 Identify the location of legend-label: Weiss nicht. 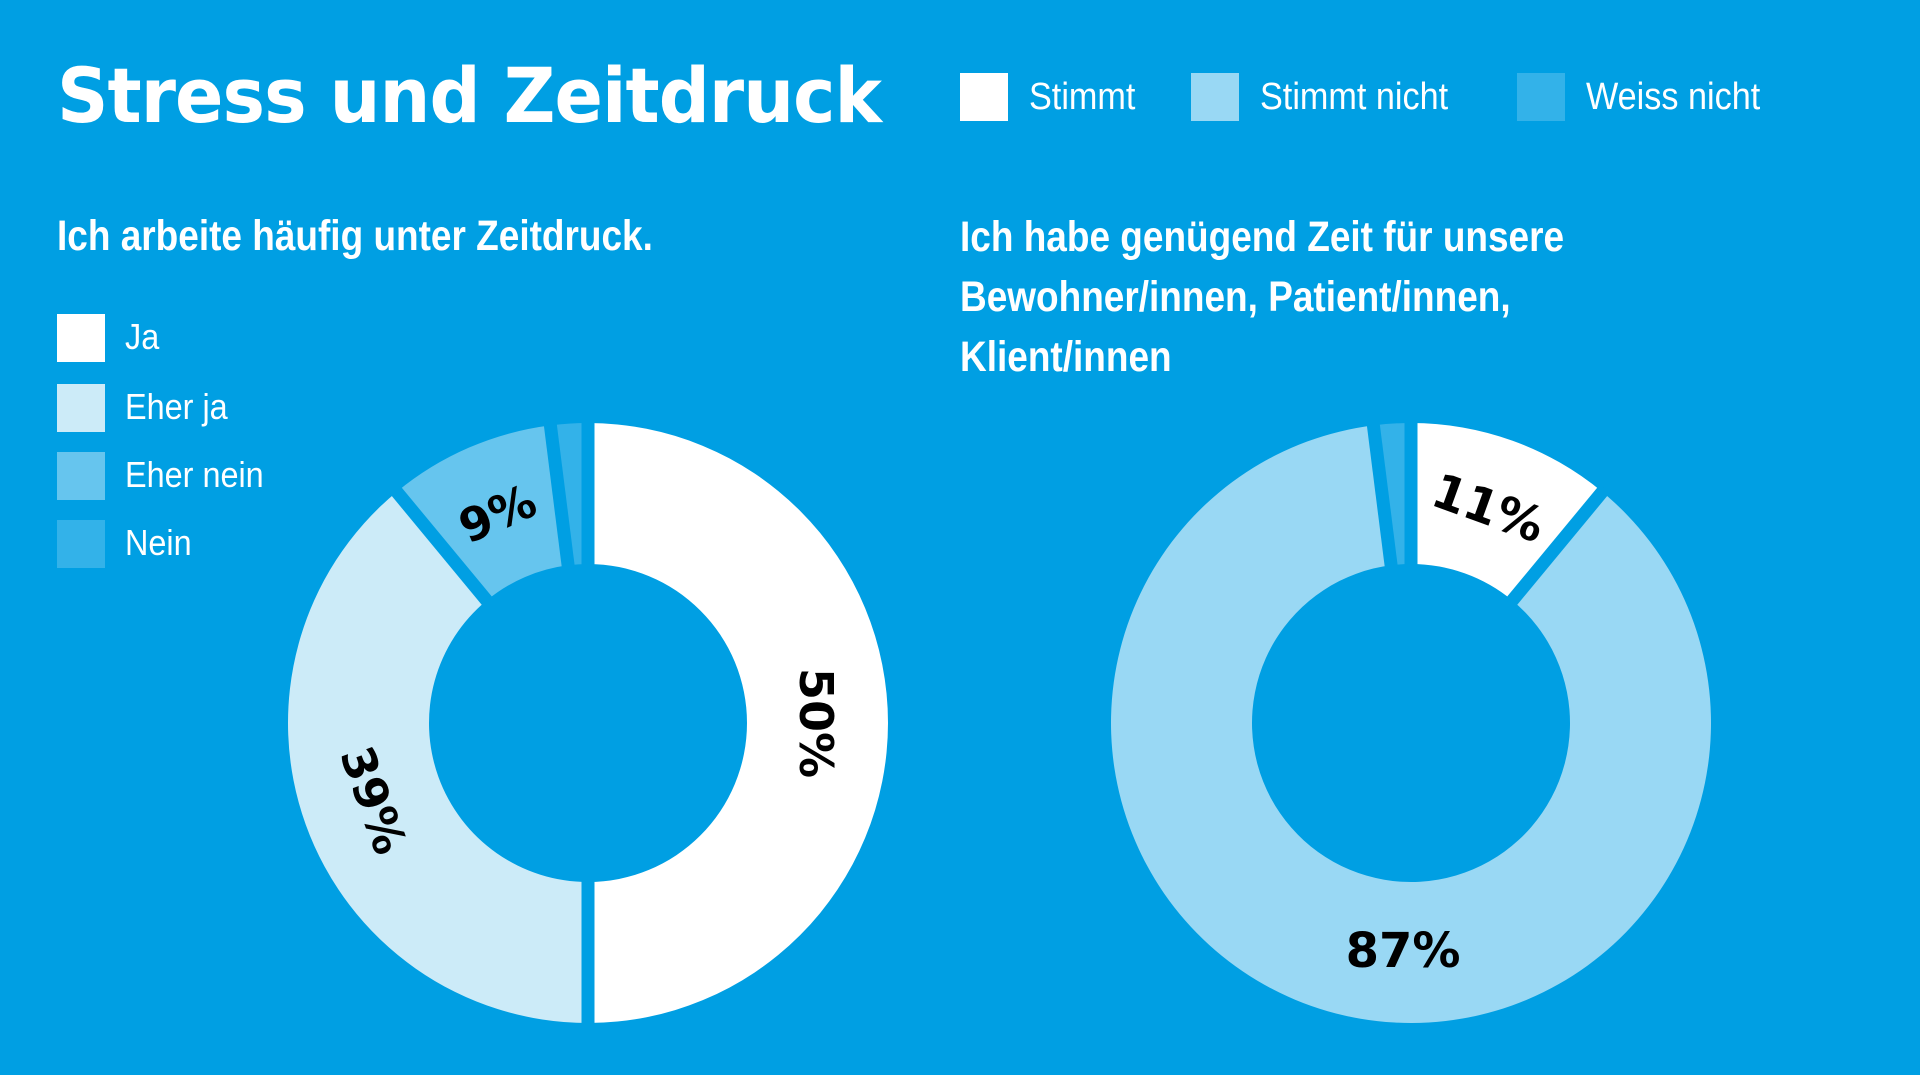
(1673, 97).